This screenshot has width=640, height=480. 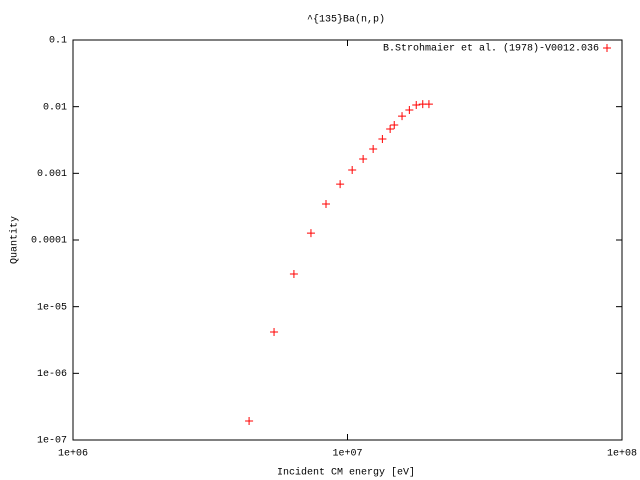 What do you see at coordinates (346, 20) in the screenshot?
I see `chart-title: ^{135}Ba(n,p)` at bounding box center [346, 20].